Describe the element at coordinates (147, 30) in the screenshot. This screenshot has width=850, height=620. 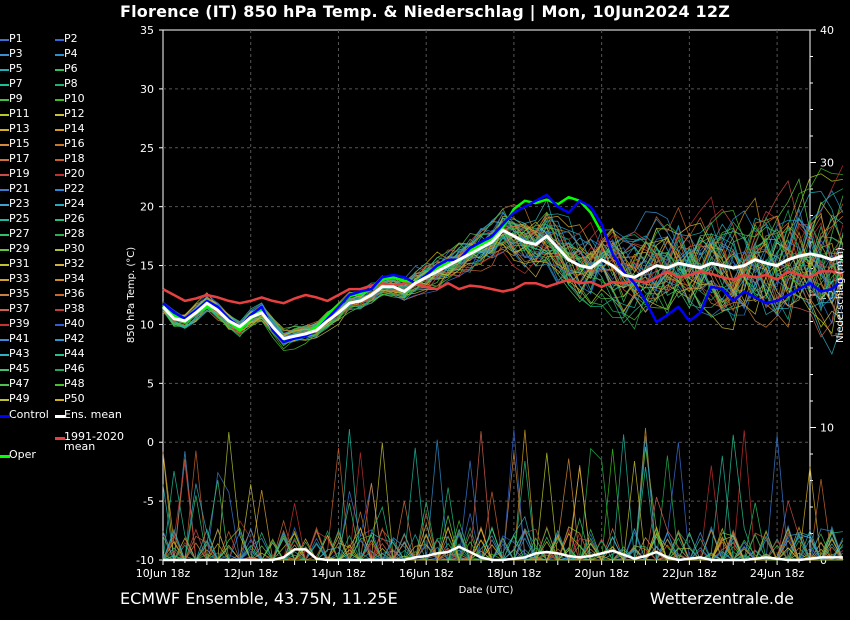
I see `y-tick-label: 35` at that location.